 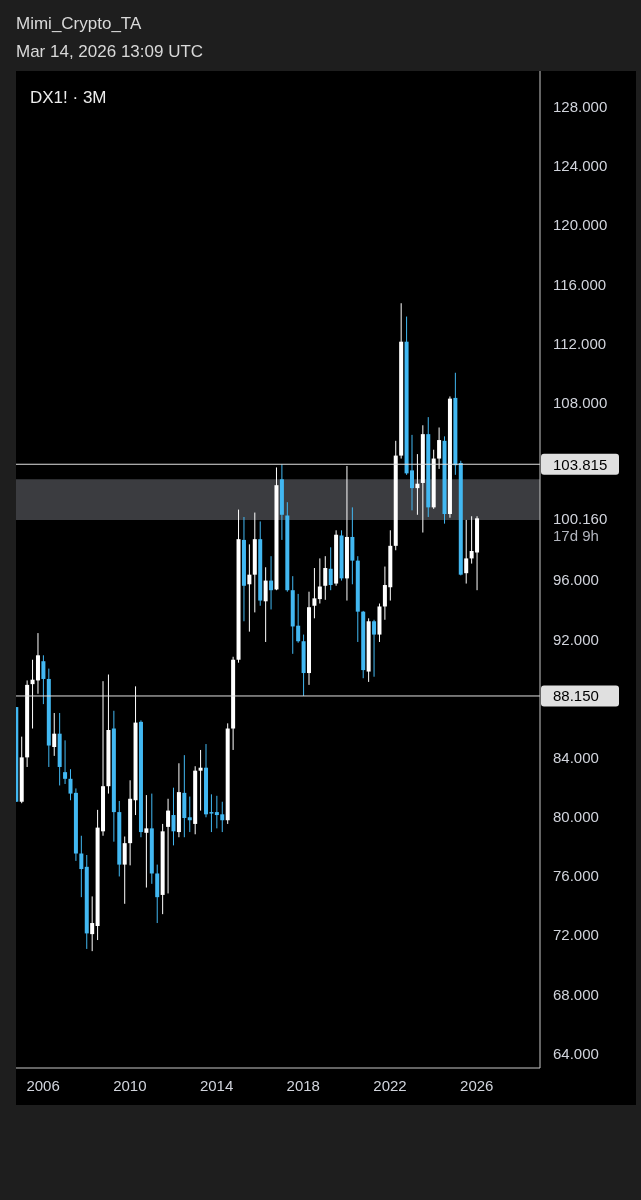 What do you see at coordinates (576, 536) in the screenshot?
I see `text: 17d 9h` at bounding box center [576, 536].